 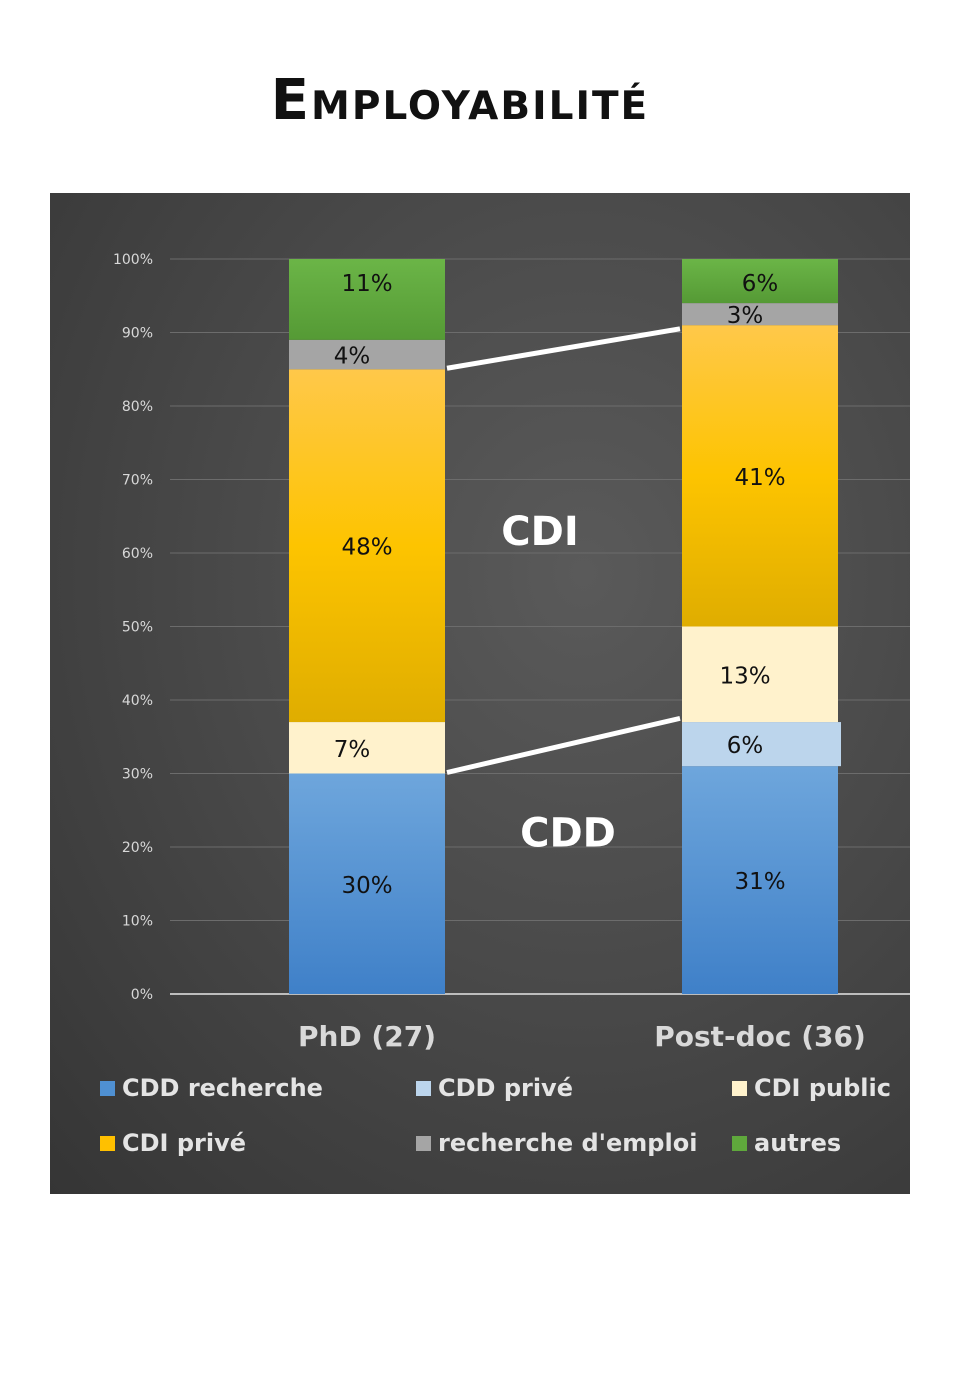 I want to click on x-axis-ticks: PhD (27) Post-doc (36), so click(x=582, y=1036).